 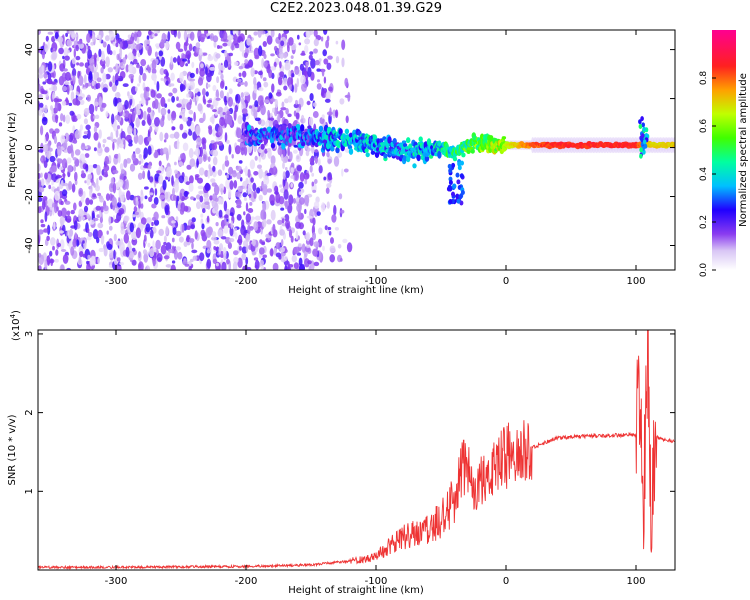 What do you see at coordinates (356, 8) in the screenshot?
I see `figure-title: C2E2.2023.048.01.39.G29` at bounding box center [356, 8].